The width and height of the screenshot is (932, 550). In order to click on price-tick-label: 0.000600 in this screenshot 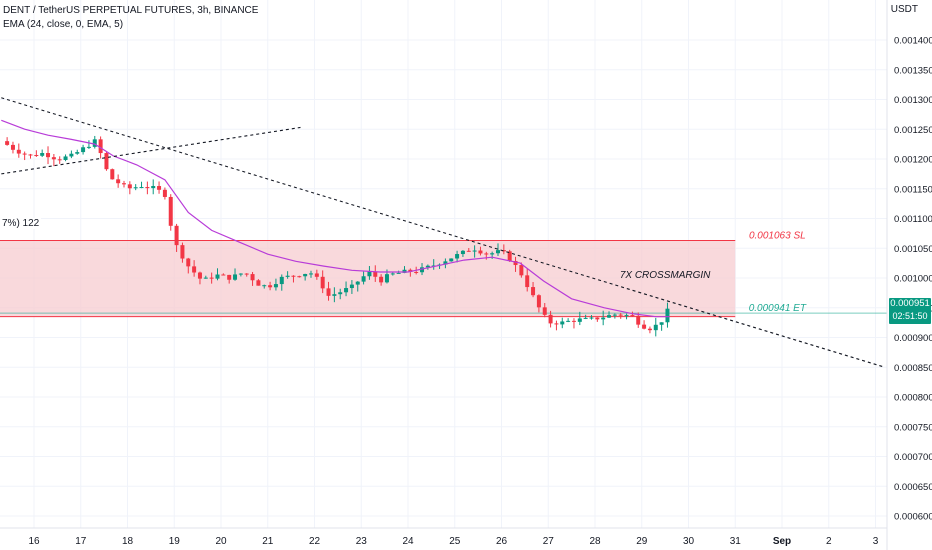, I will do `click(913, 517)`.